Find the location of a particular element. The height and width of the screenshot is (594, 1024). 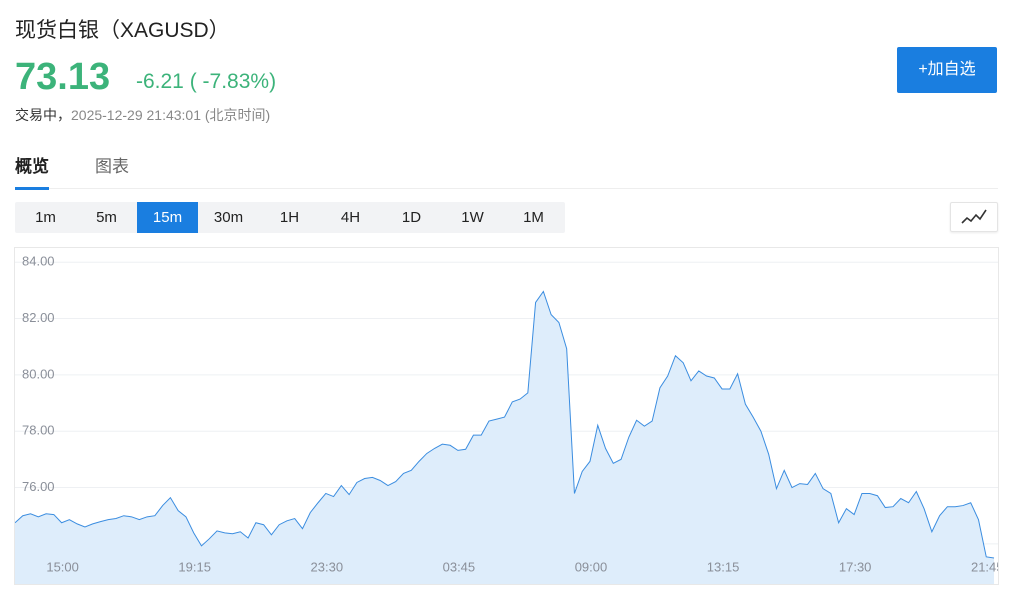

change-percent: ( -7.83%) is located at coordinates (233, 81).